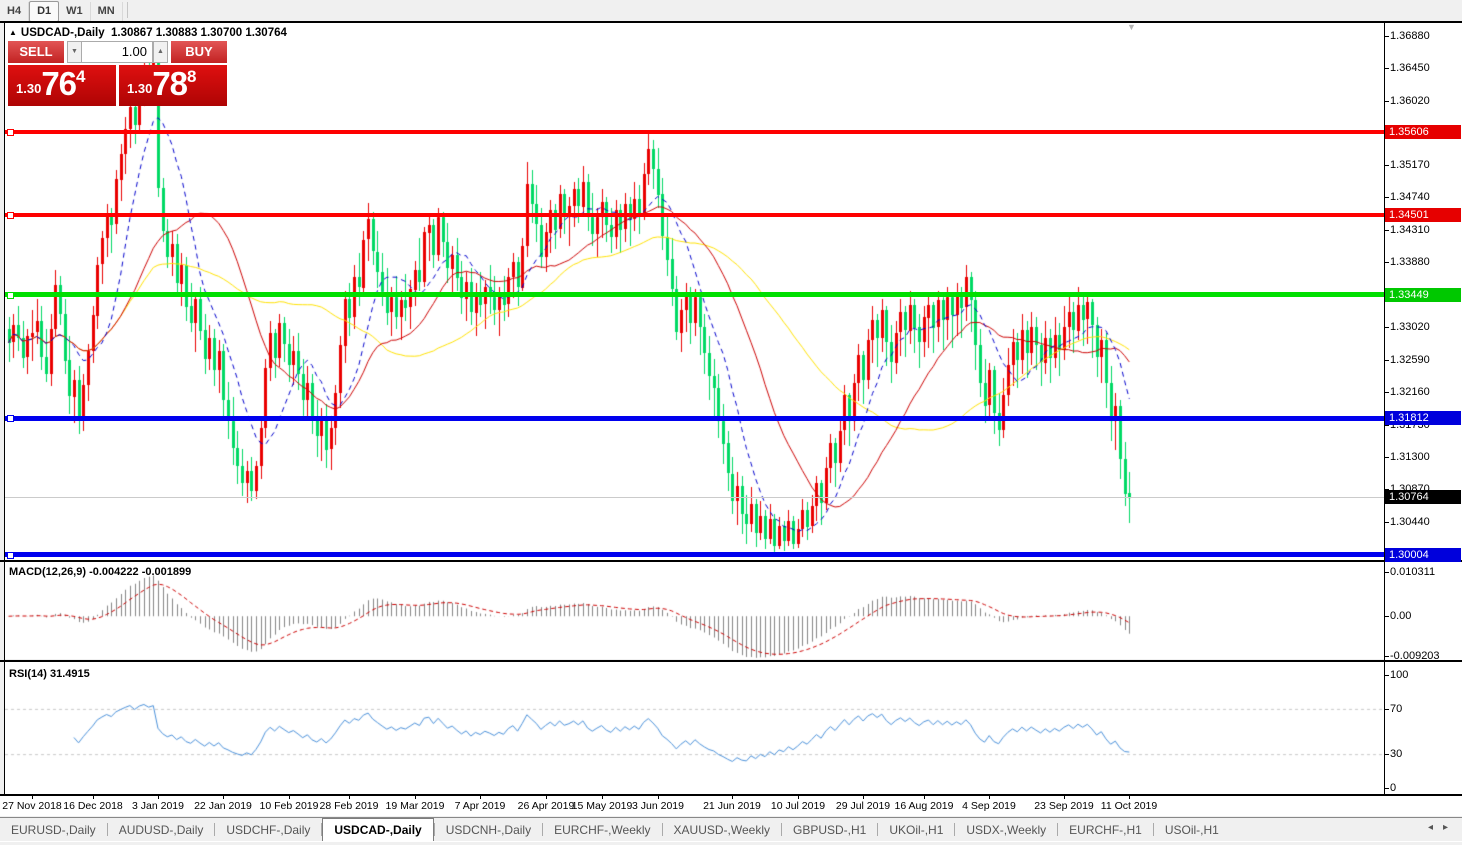 This screenshot has width=1462, height=845. I want to click on sell-price-pips: 76, so click(59, 83).